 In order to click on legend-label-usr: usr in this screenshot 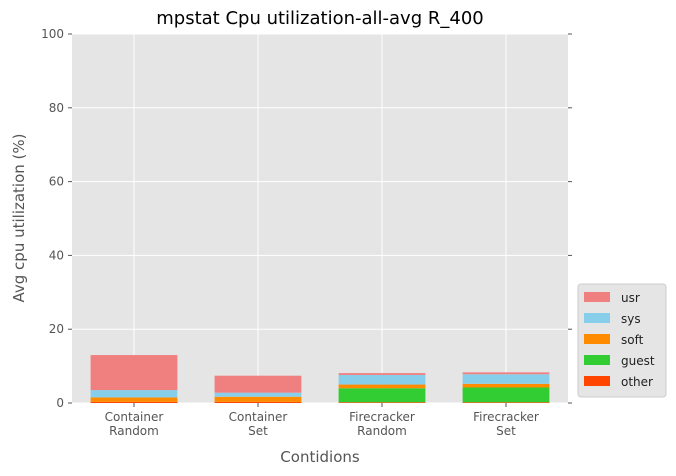, I will do `click(630, 298)`.